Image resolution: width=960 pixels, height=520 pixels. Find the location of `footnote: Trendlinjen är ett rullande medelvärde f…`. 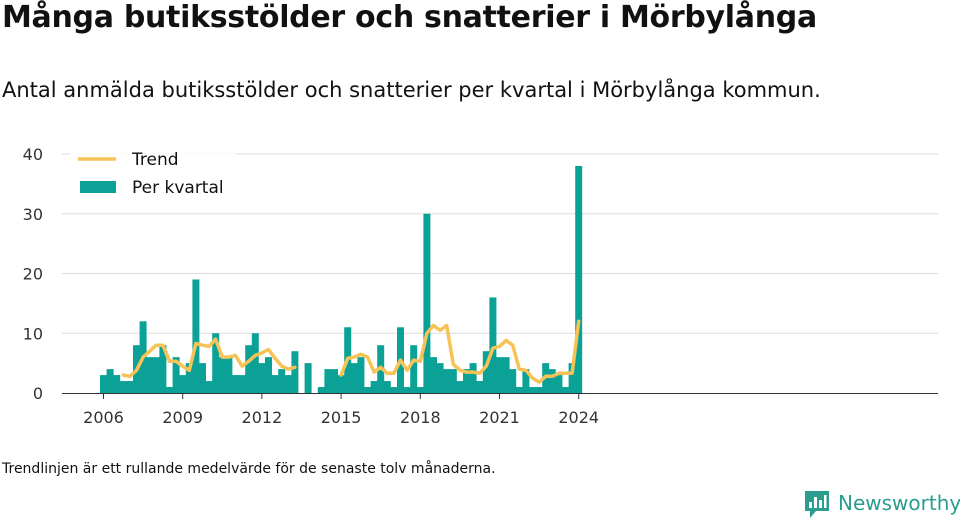

footnote: Trendlinjen är ett rullande medelvärde f… is located at coordinates (249, 469).